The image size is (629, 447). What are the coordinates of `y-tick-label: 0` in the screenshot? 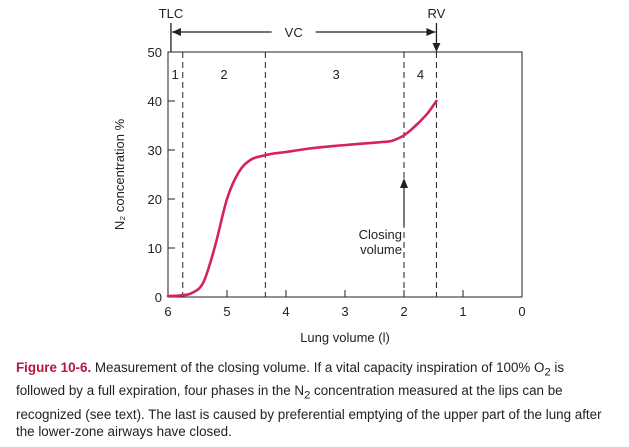 It's located at (158, 297).